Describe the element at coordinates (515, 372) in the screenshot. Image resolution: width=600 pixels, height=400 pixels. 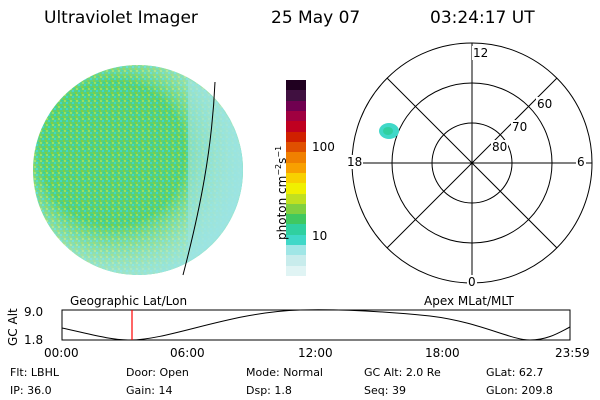
I see `status-glat: GLat: 62.7` at that location.